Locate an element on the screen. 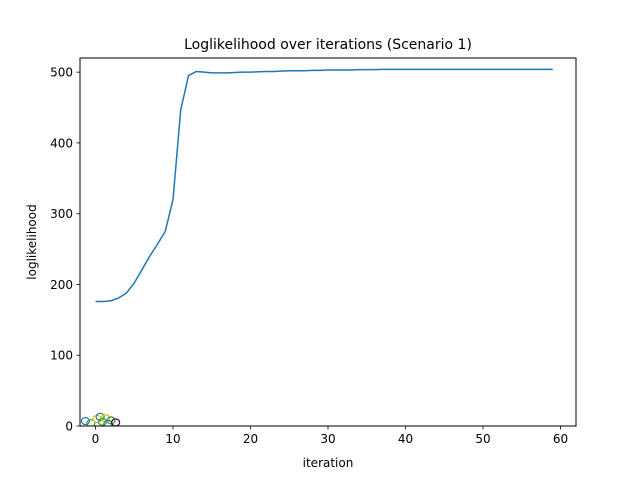 The width and height of the screenshot is (640, 480). y-tick-label: 100 is located at coordinates (61, 356).